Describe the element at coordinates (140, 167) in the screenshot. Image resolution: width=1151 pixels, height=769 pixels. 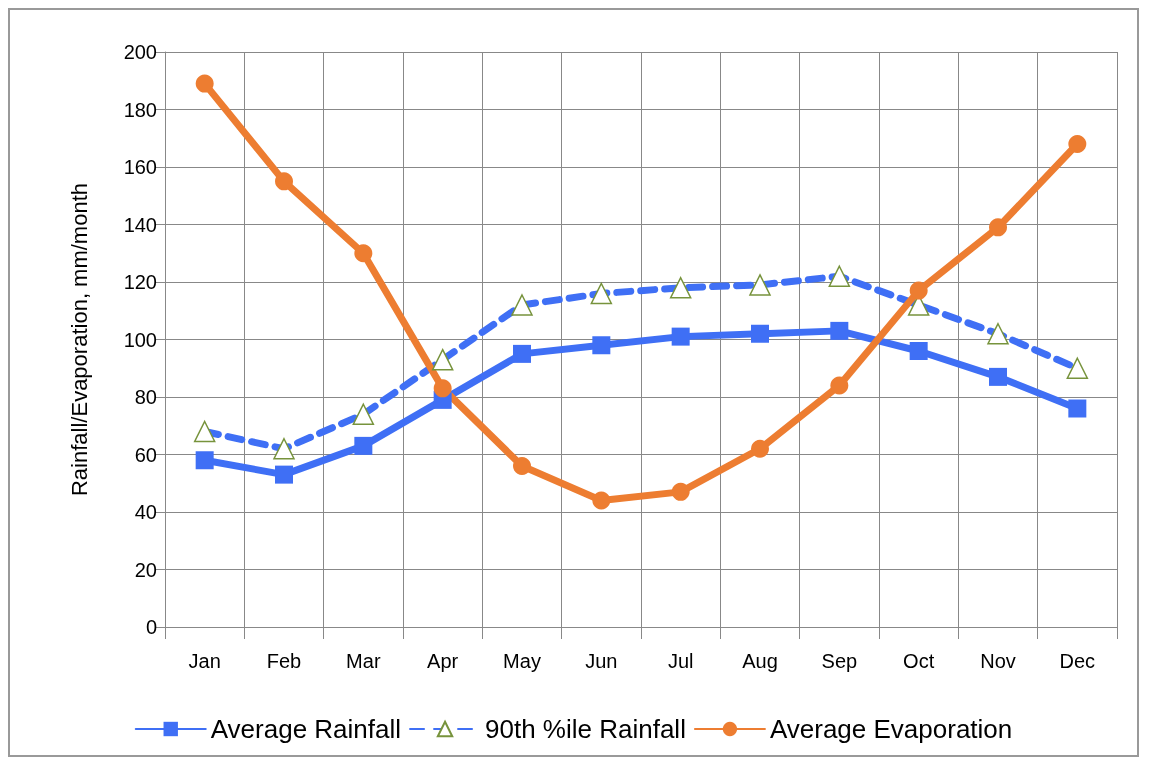
I see `y-tick-label: 160` at that location.